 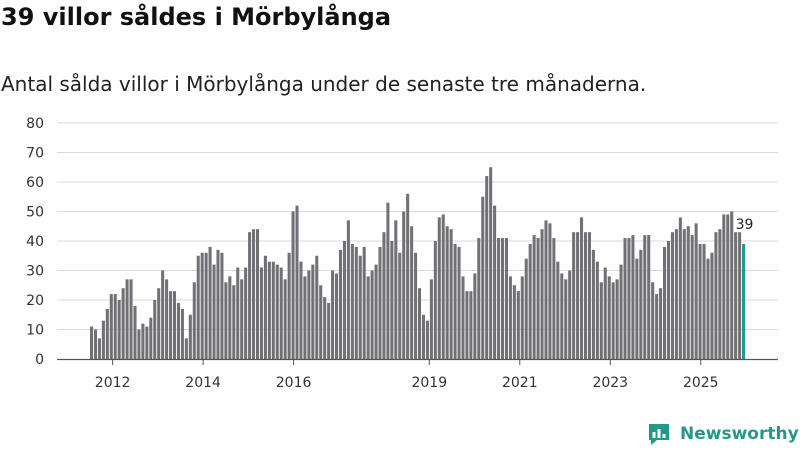 I want to click on x-tick-label: 2023, so click(x=610, y=383).